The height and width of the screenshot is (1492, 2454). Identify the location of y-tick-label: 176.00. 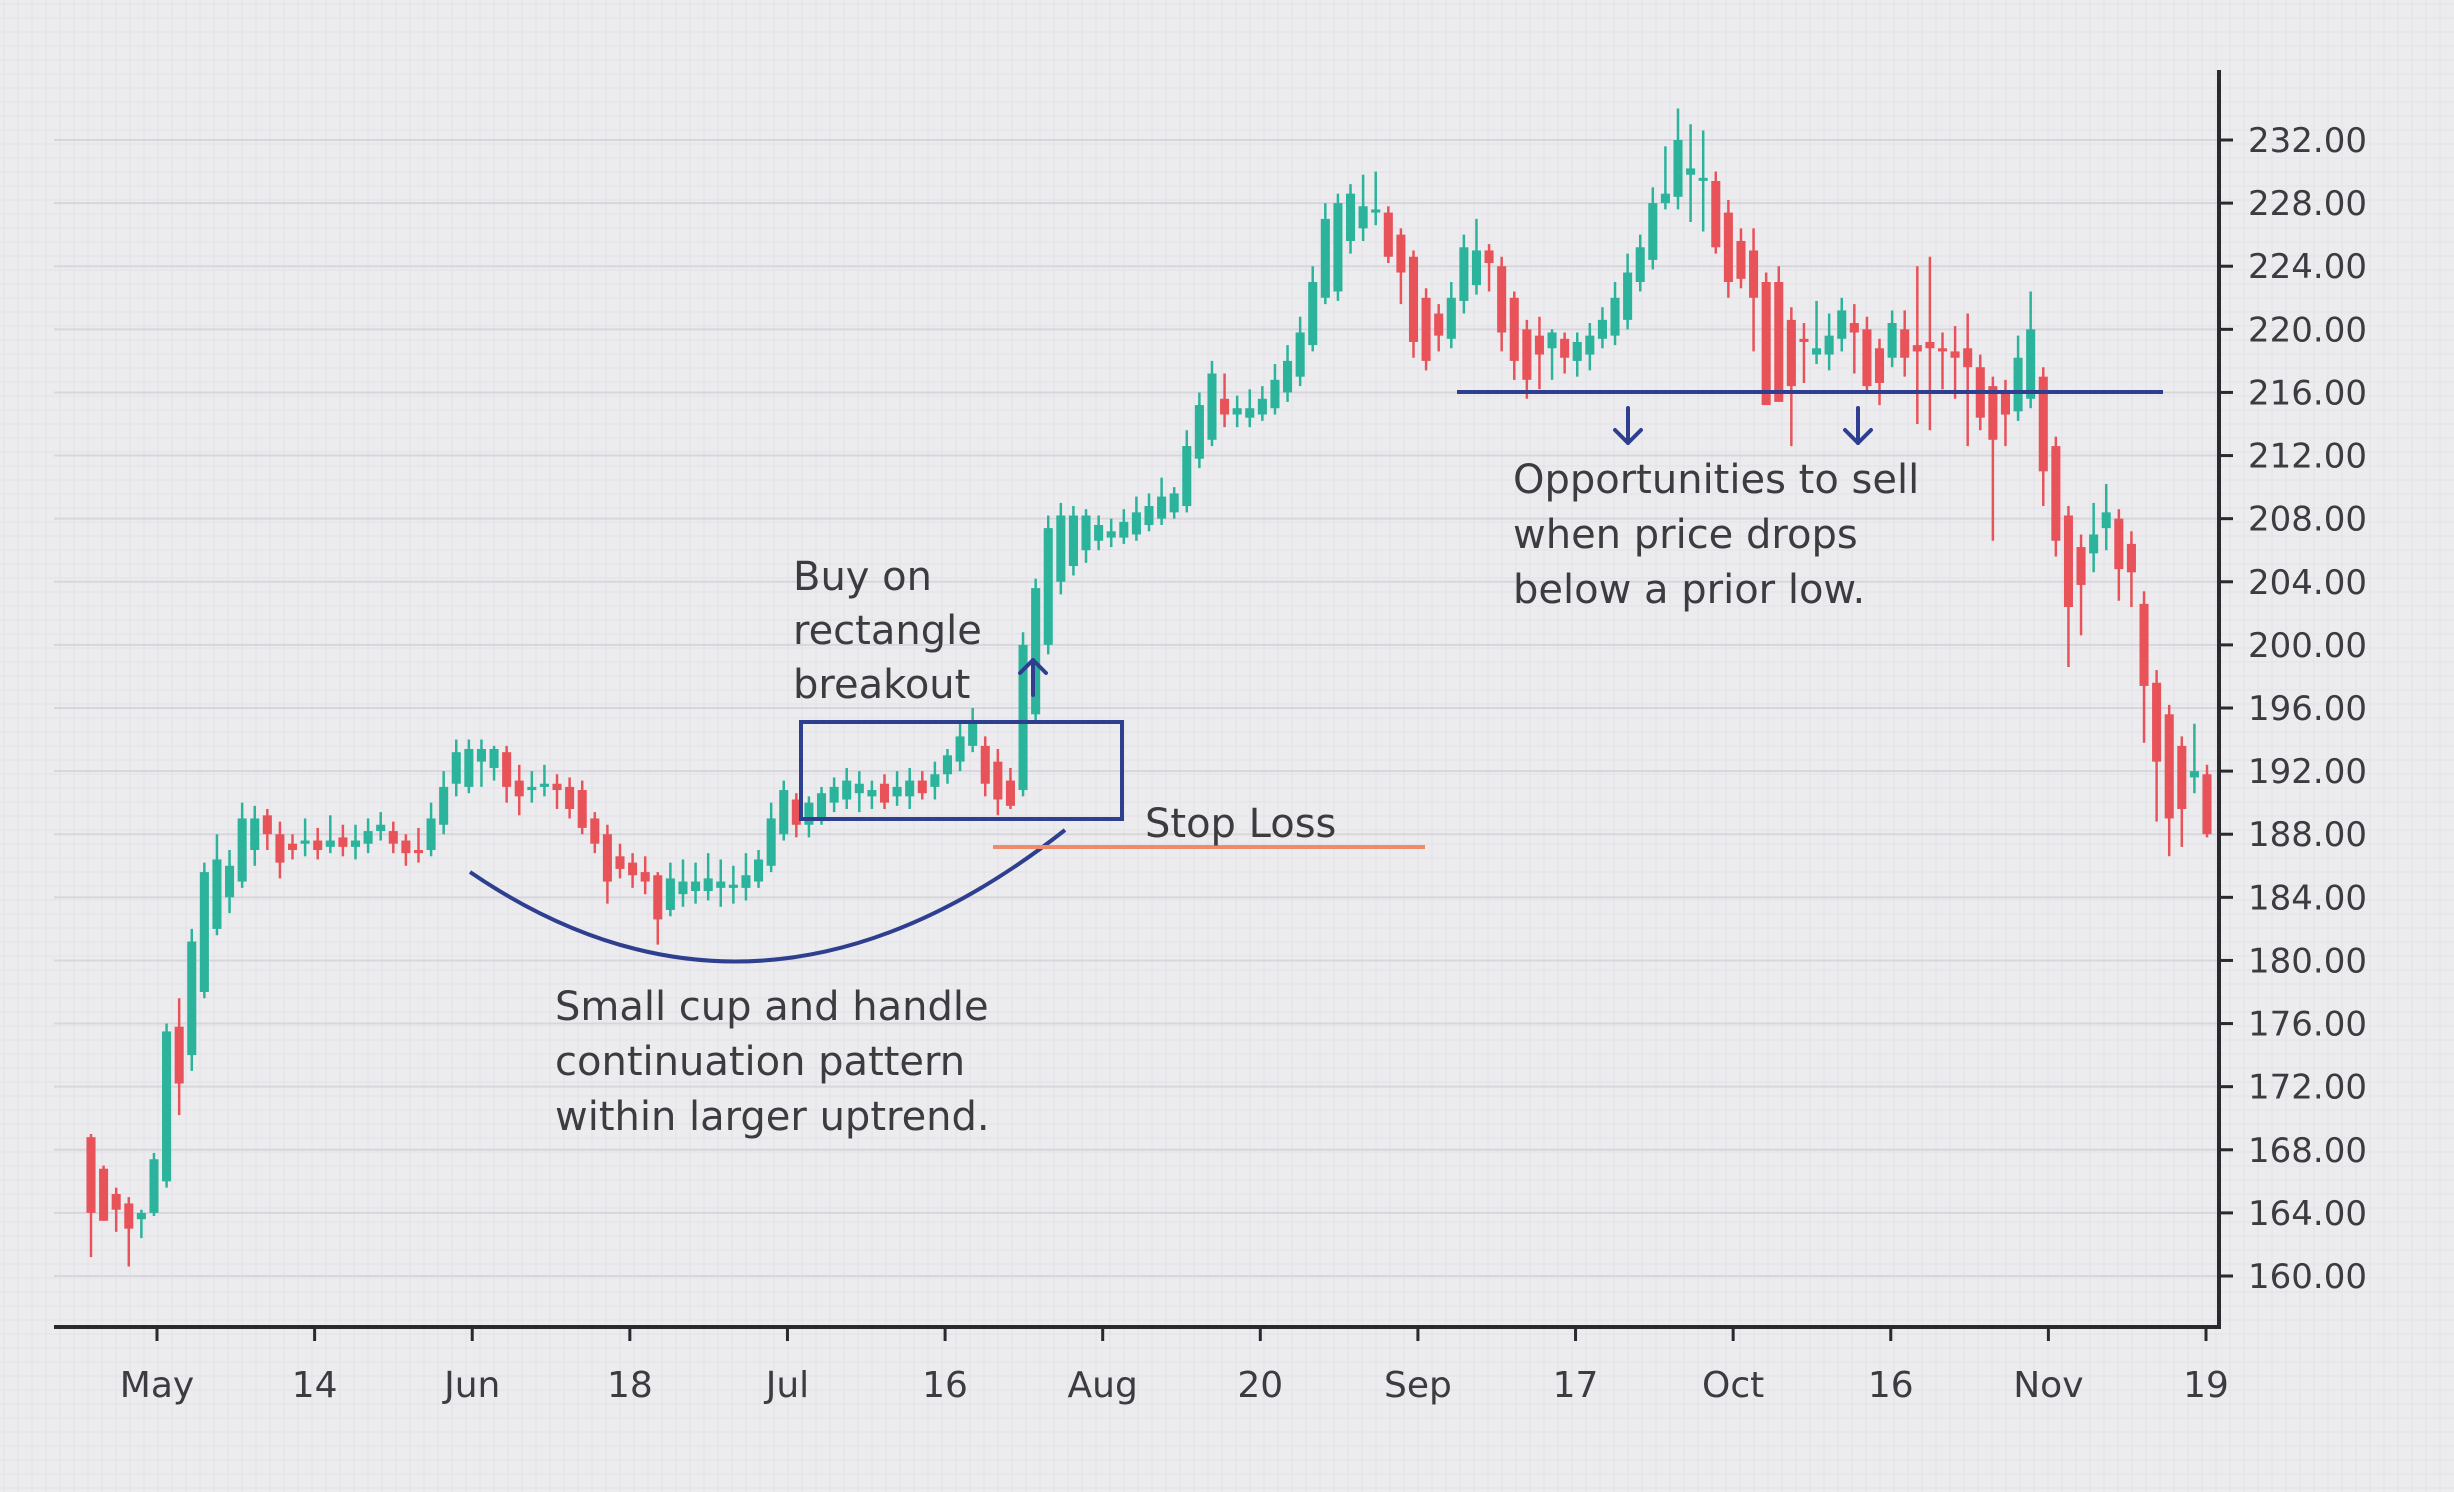
(2307, 1025).